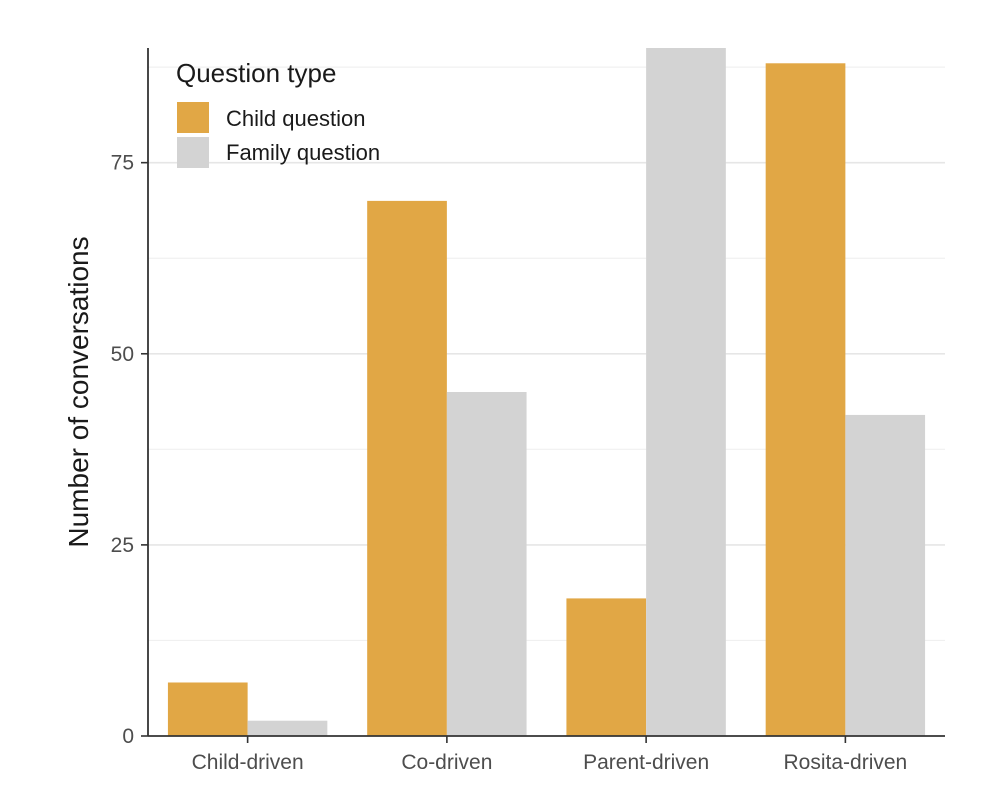 The width and height of the screenshot is (988, 805). Describe the element at coordinates (287, 728) in the screenshot. I see `bar-child-driven-family-question` at that location.